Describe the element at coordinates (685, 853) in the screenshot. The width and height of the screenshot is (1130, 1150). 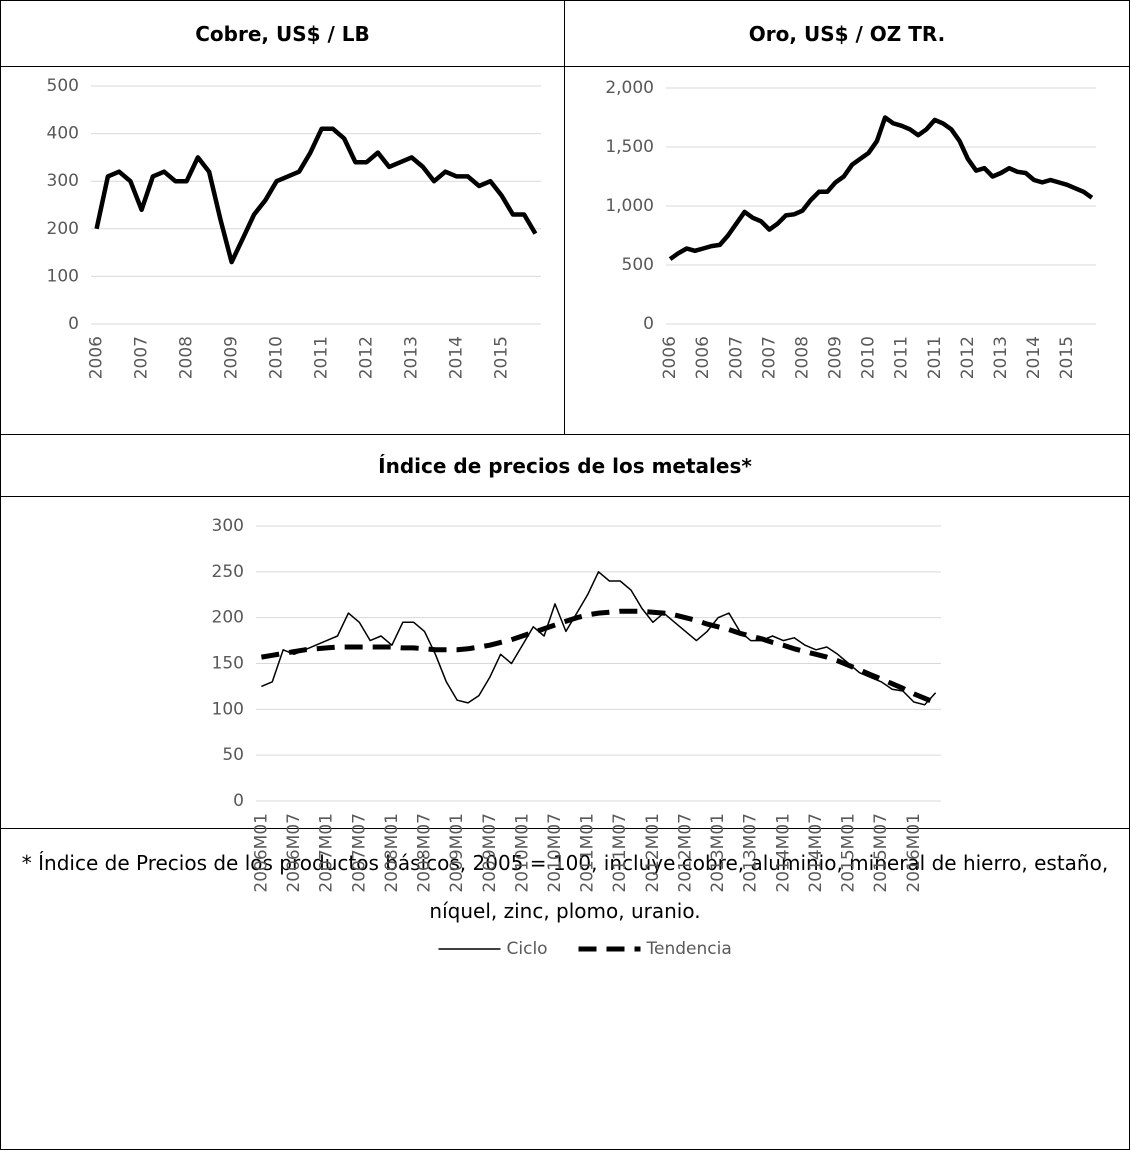
I see `x-tick-label: 2012M07` at that location.